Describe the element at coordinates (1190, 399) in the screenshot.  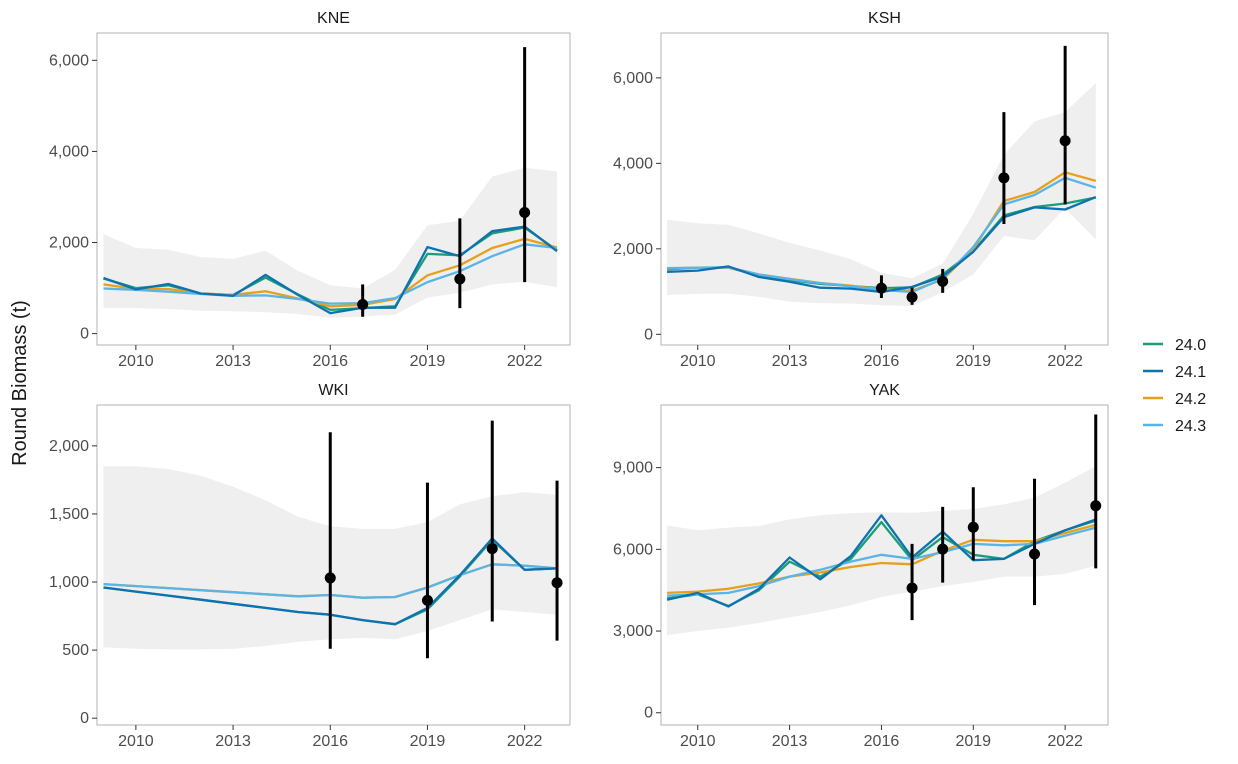
I see `legend-label: 24.2` at that location.